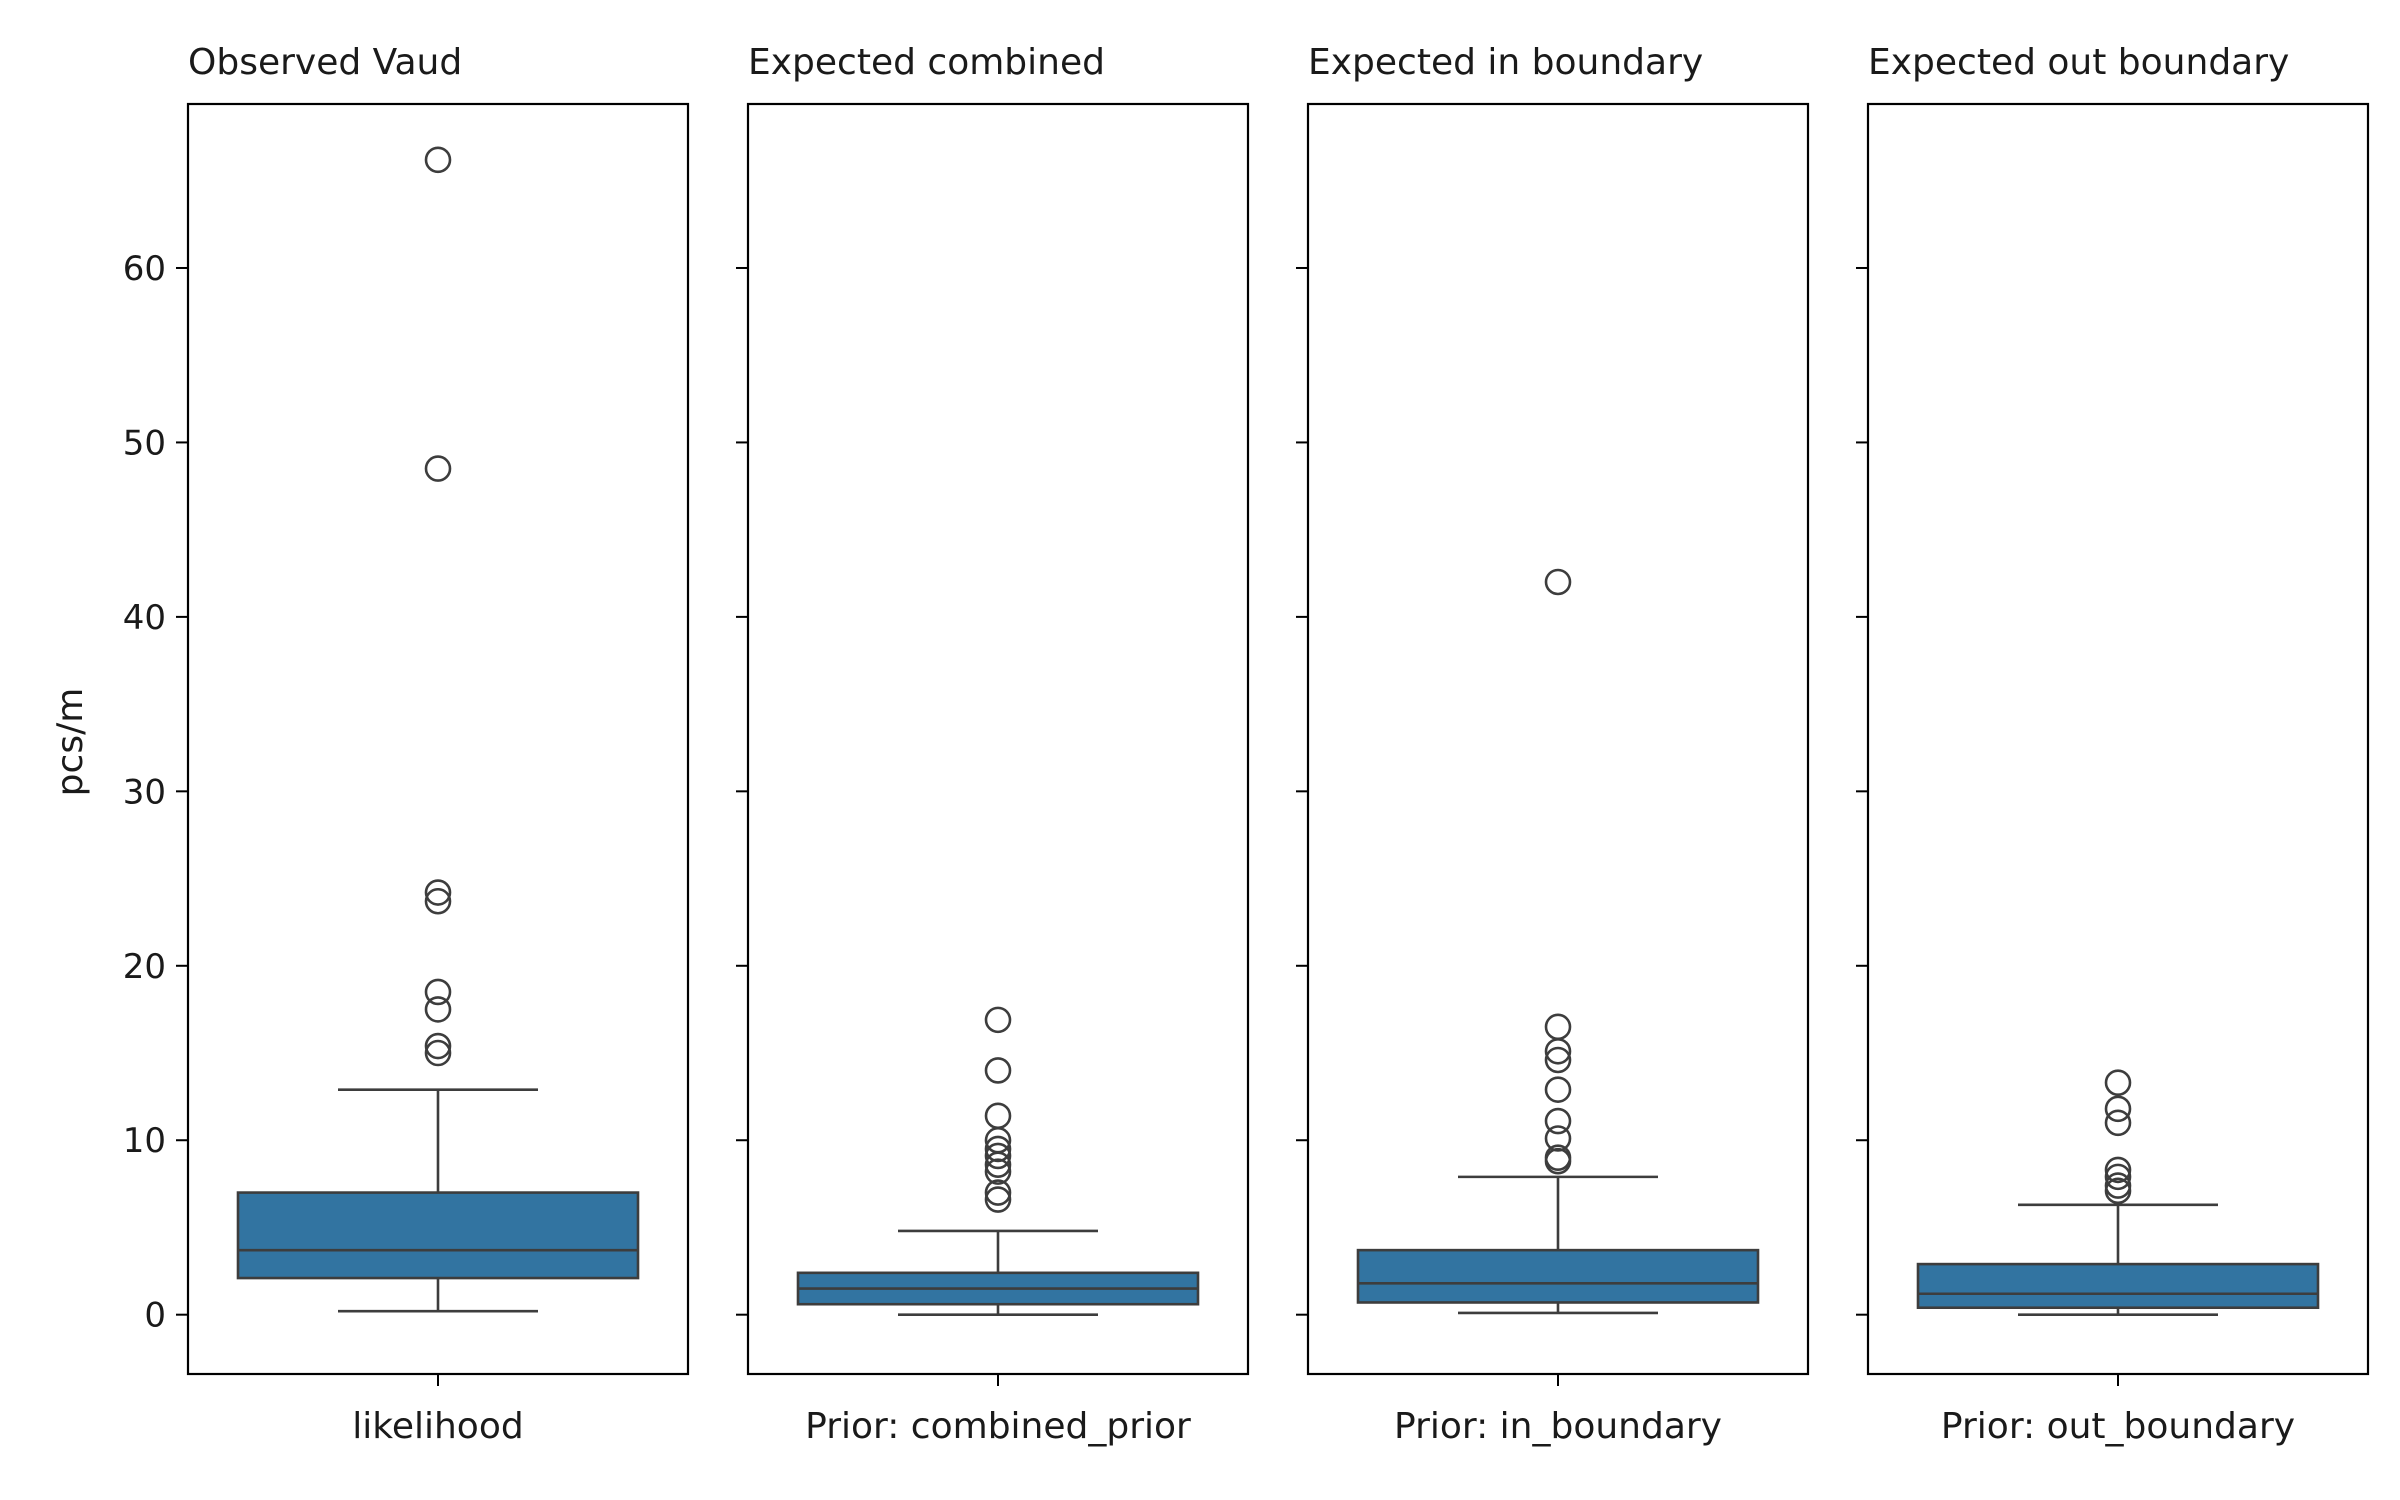  Describe the element at coordinates (1505, 62) in the screenshot. I see `panel-title: Expected in boundary` at that location.